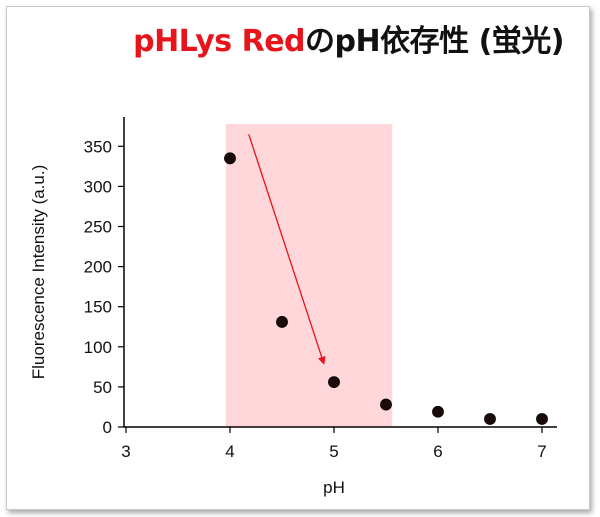  What do you see at coordinates (98, 267) in the screenshot?
I see `y-tick-label: 200` at bounding box center [98, 267].